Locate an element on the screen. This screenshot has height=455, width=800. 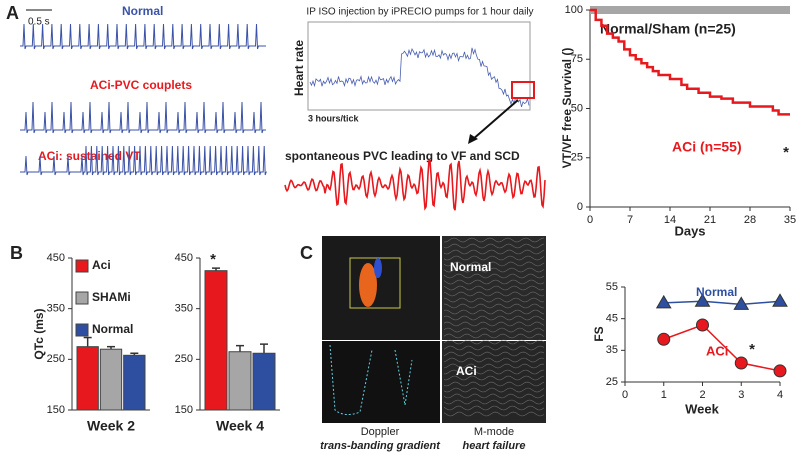
mmode-stripes is located at coordinates (494, 327).